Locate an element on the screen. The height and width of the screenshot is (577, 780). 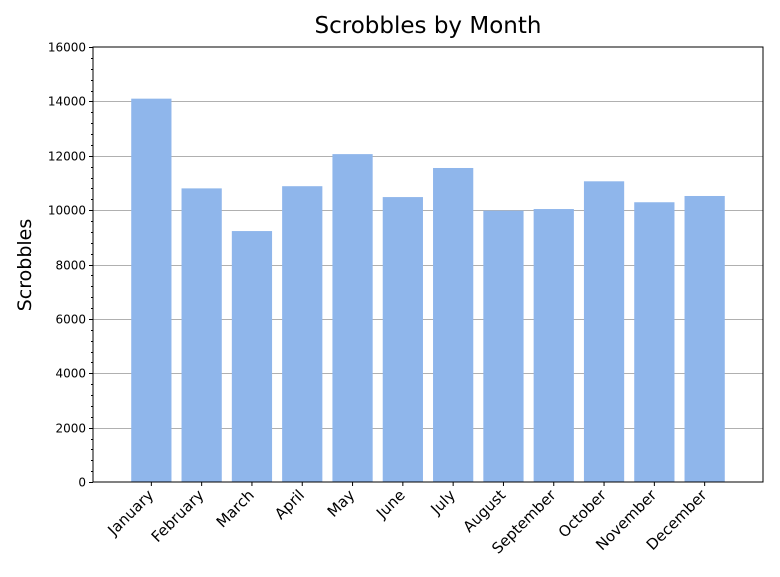
y-tick-label: 14000 is located at coordinates (67, 102).